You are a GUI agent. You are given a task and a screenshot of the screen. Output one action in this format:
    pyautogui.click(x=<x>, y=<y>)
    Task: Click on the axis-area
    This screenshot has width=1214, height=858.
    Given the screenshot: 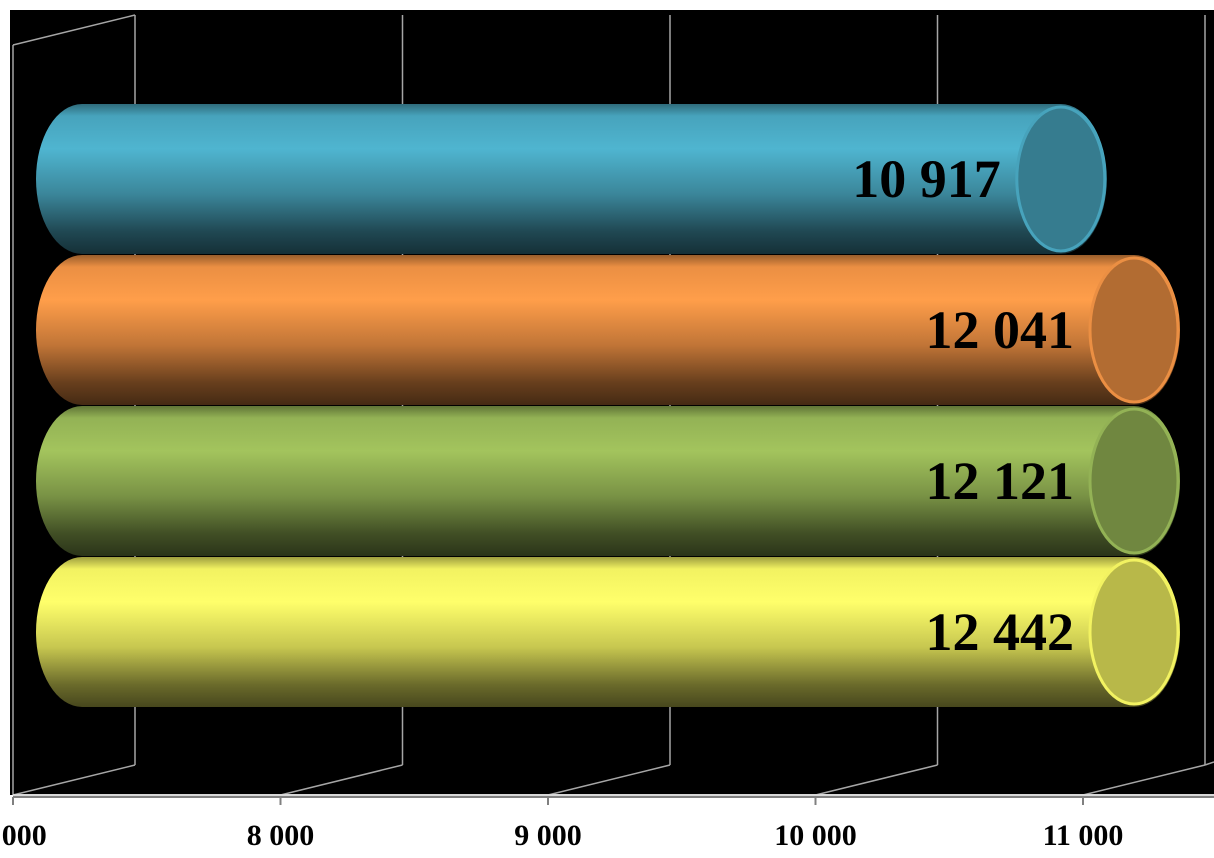 What is the action you would take?
    pyautogui.click(x=607, y=827)
    